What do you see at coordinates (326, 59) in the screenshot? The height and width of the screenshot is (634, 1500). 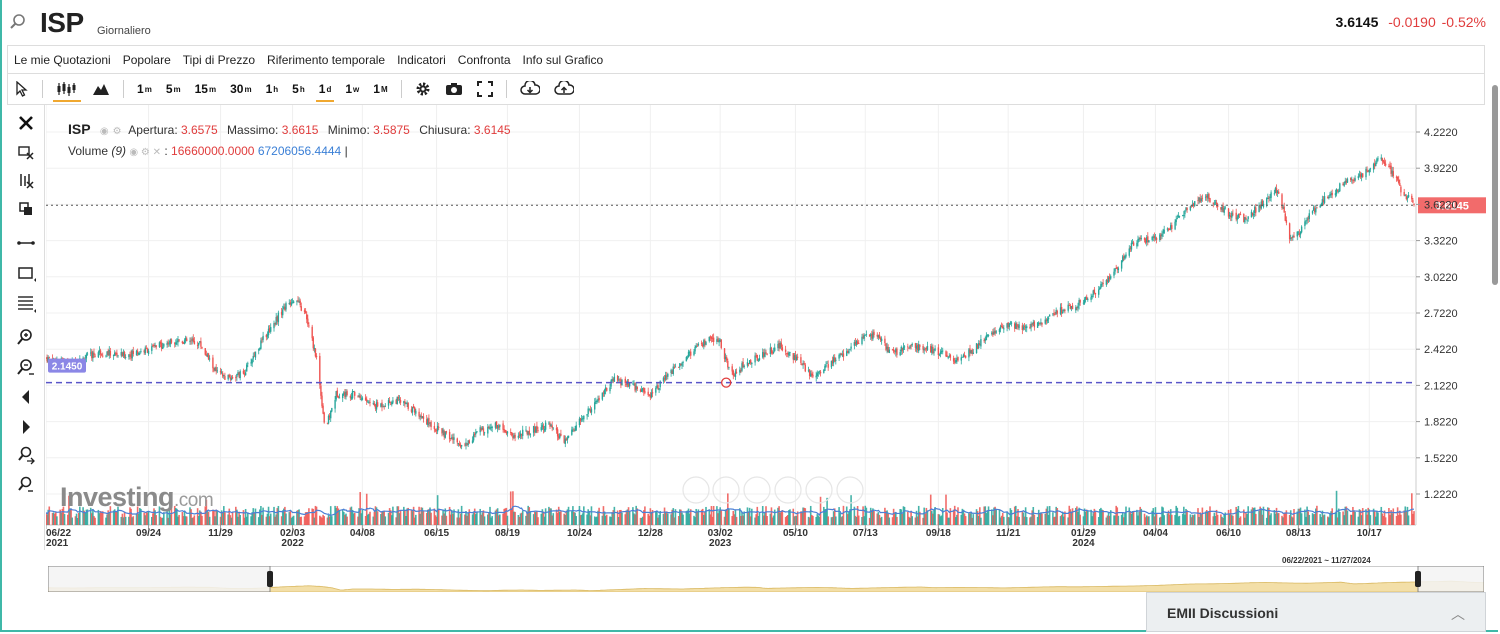 I see `menu-time-reference: Riferimento temporale` at bounding box center [326, 59].